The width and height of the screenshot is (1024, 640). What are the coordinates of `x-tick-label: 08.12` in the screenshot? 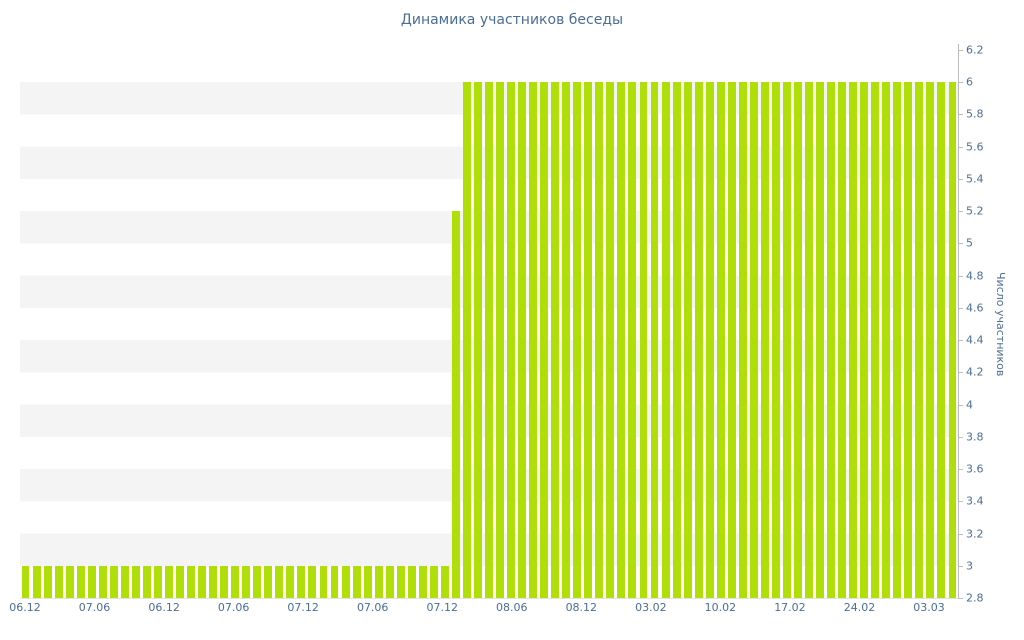 It's located at (581, 607).